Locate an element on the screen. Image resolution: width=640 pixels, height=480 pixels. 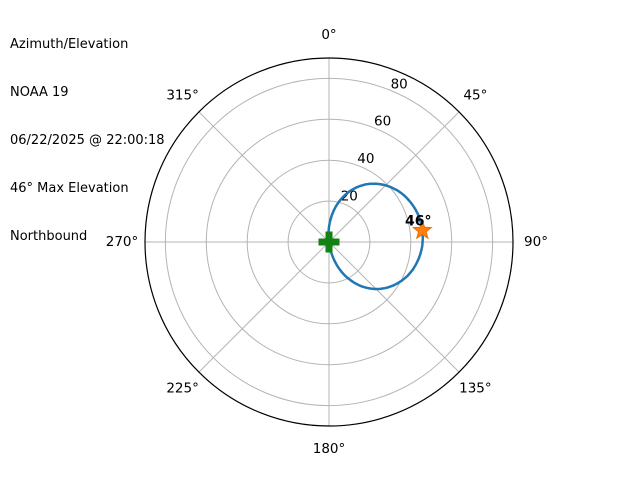
pass-timestamp: 06/22/2025 @ 22:00:18 is located at coordinates (87, 140).